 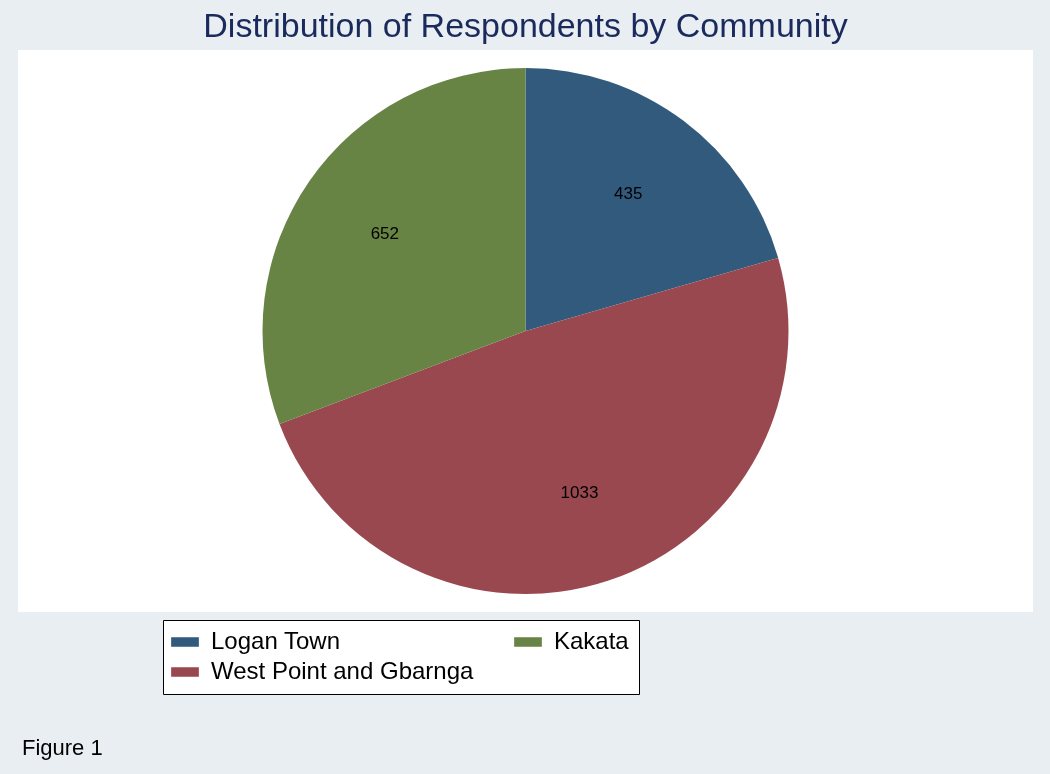 I want to click on data-label: 652, so click(x=385, y=233).